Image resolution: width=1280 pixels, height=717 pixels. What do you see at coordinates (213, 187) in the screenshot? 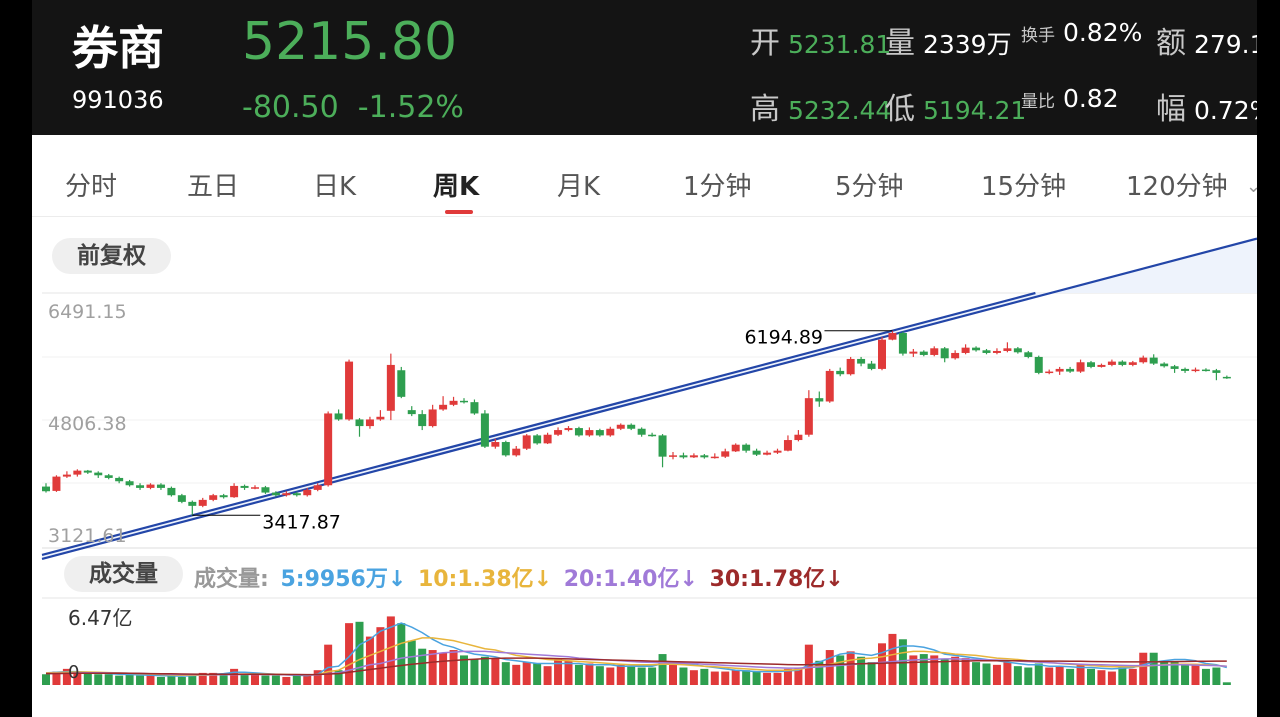
I see `tab-five-day: 五日` at bounding box center [213, 187].